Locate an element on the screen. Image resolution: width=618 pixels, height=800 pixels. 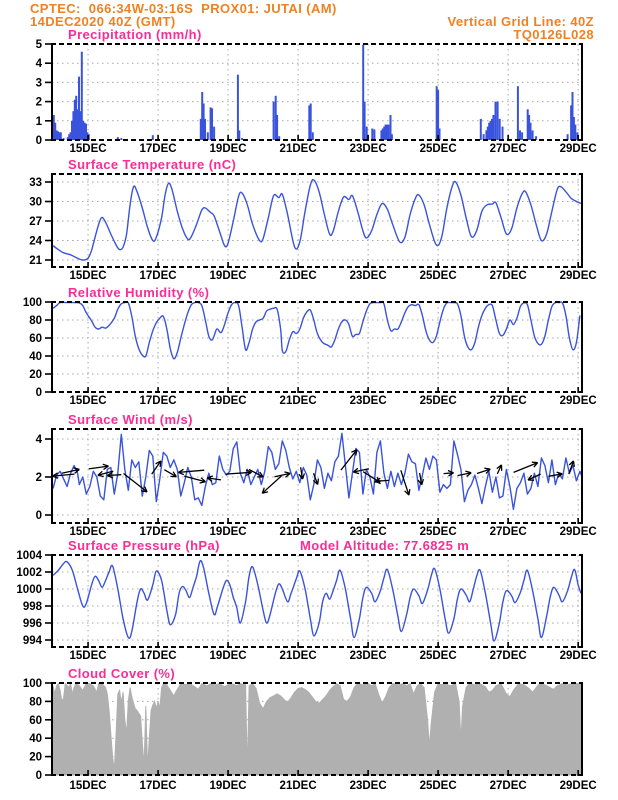
y-tick-label: 30 is located at coordinates (35, 203).